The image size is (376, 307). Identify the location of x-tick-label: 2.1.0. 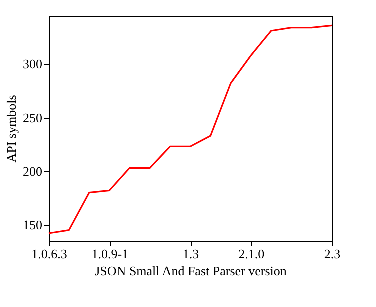
(251, 254).